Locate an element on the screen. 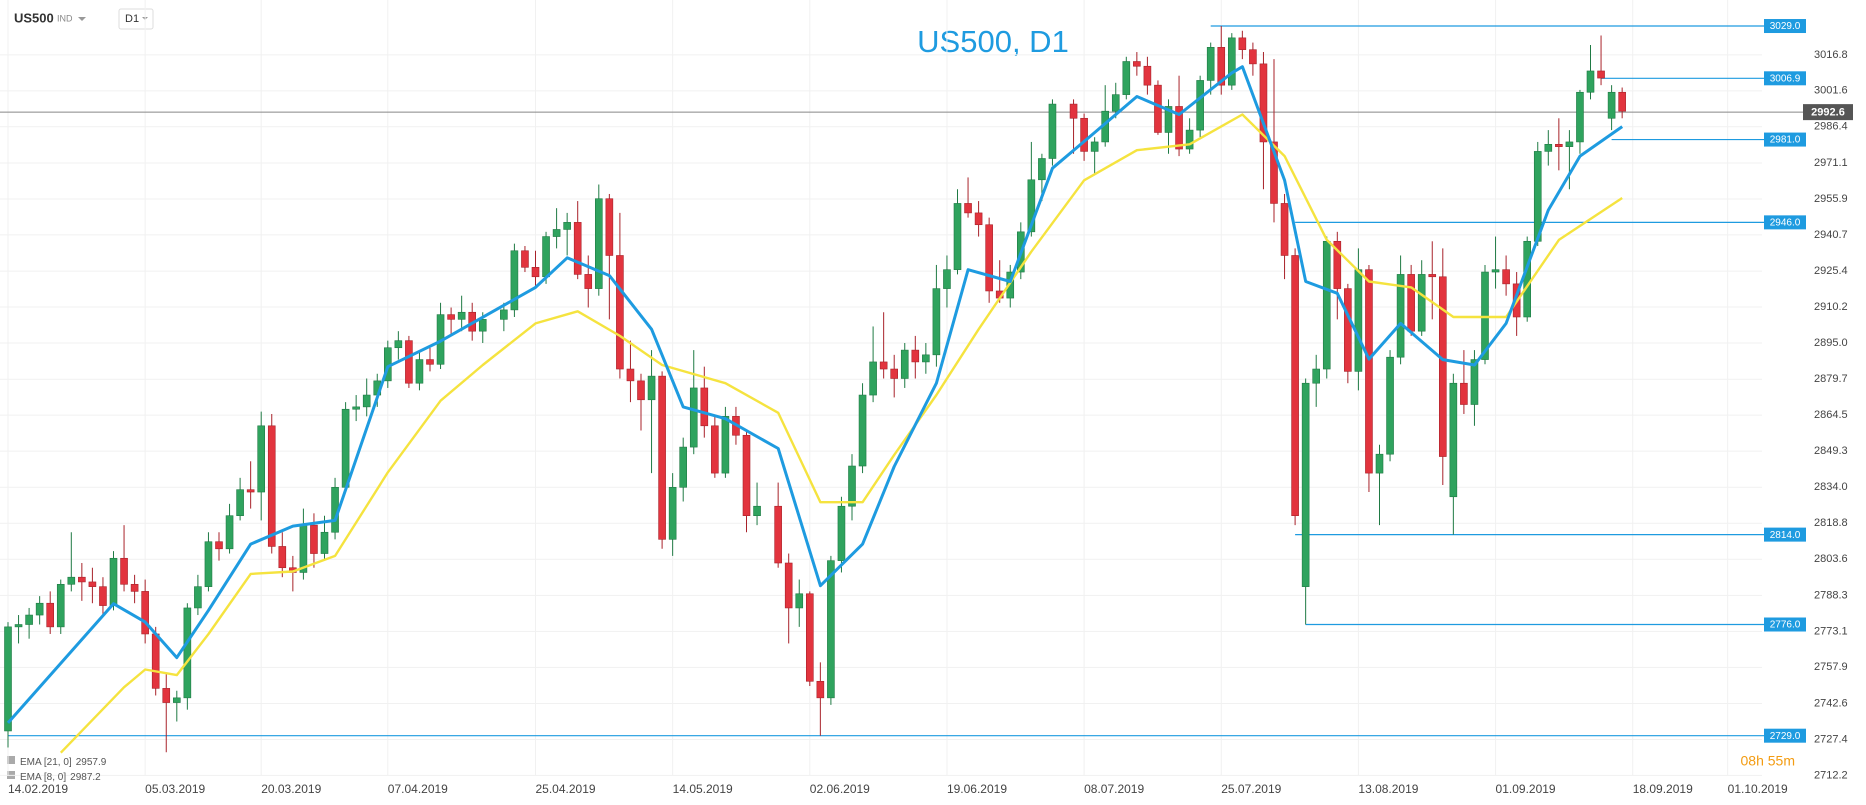 This screenshot has width=1866, height=805. level-label: 3006.9 is located at coordinates (1785, 78).